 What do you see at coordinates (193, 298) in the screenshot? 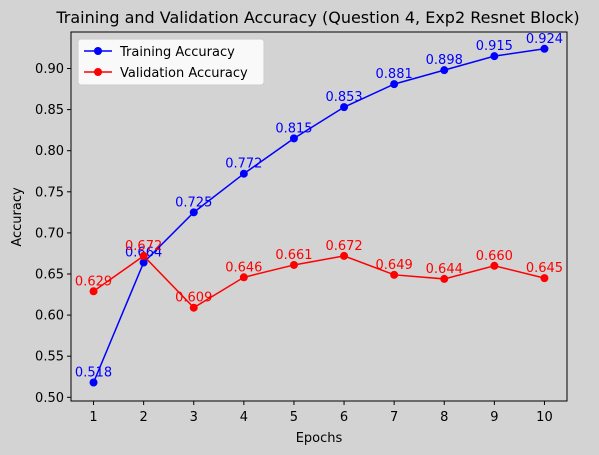
I see `data-label: 0.609` at bounding box center [193, 298].